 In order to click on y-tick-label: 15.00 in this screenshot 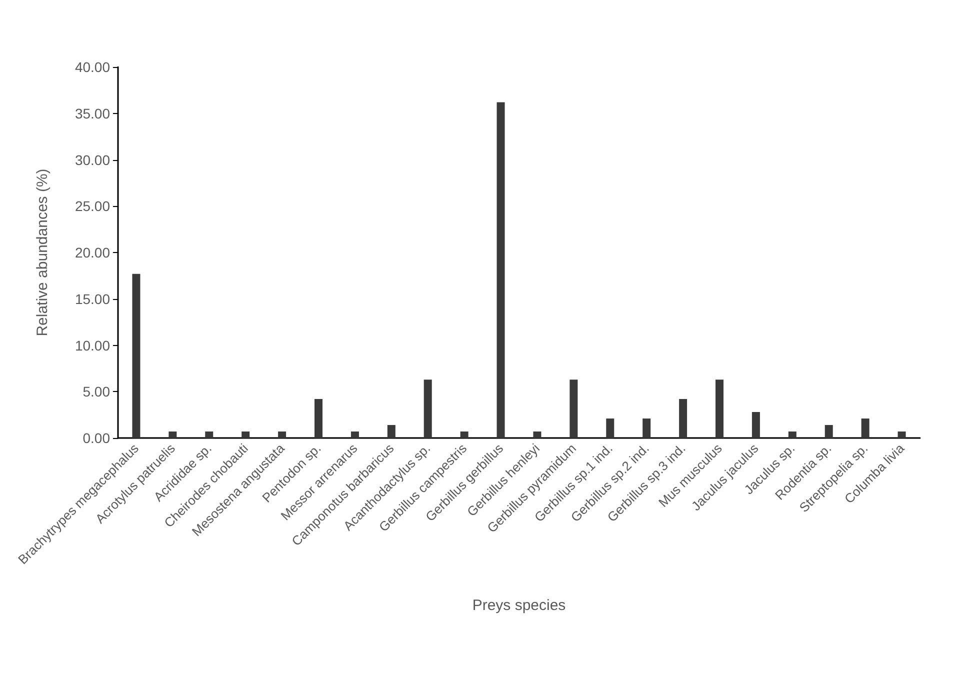, I will do `click(92, 298)`.